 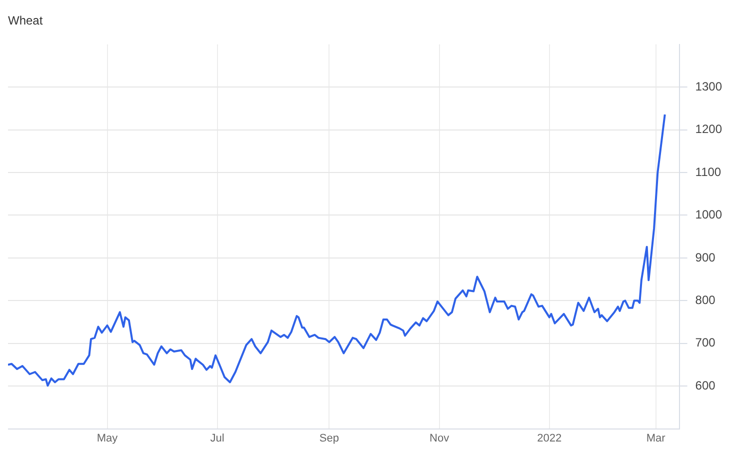 What do you see at coordinates (705, 257) in the screenshot?
I see `y-tick-label: 900` at bounding box center [705, 257].